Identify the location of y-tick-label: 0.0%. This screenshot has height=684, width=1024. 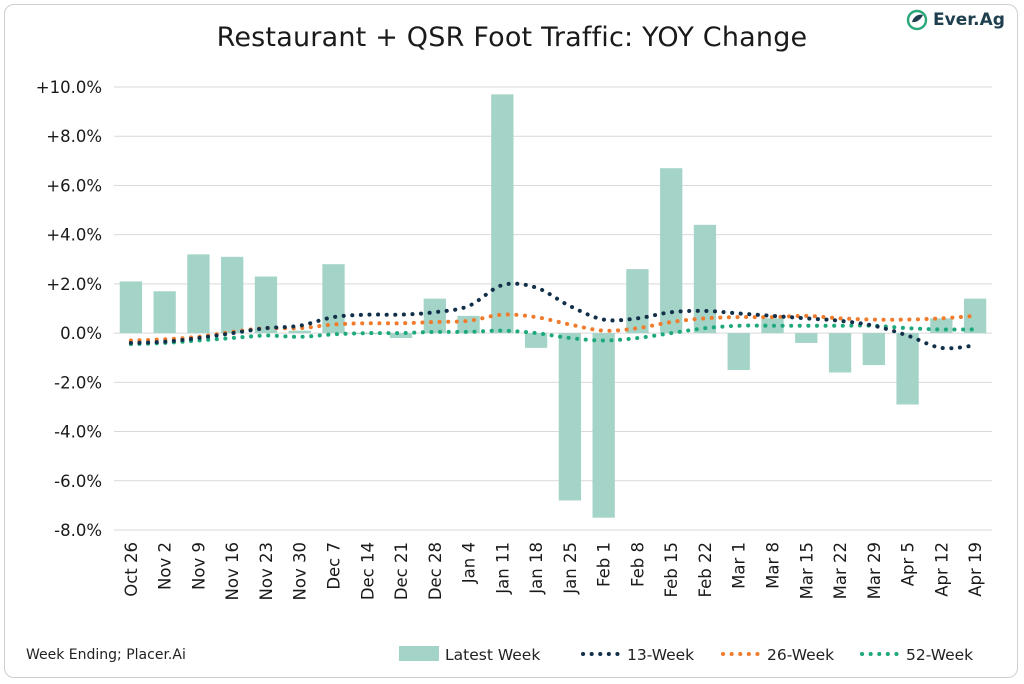
(81, 333).